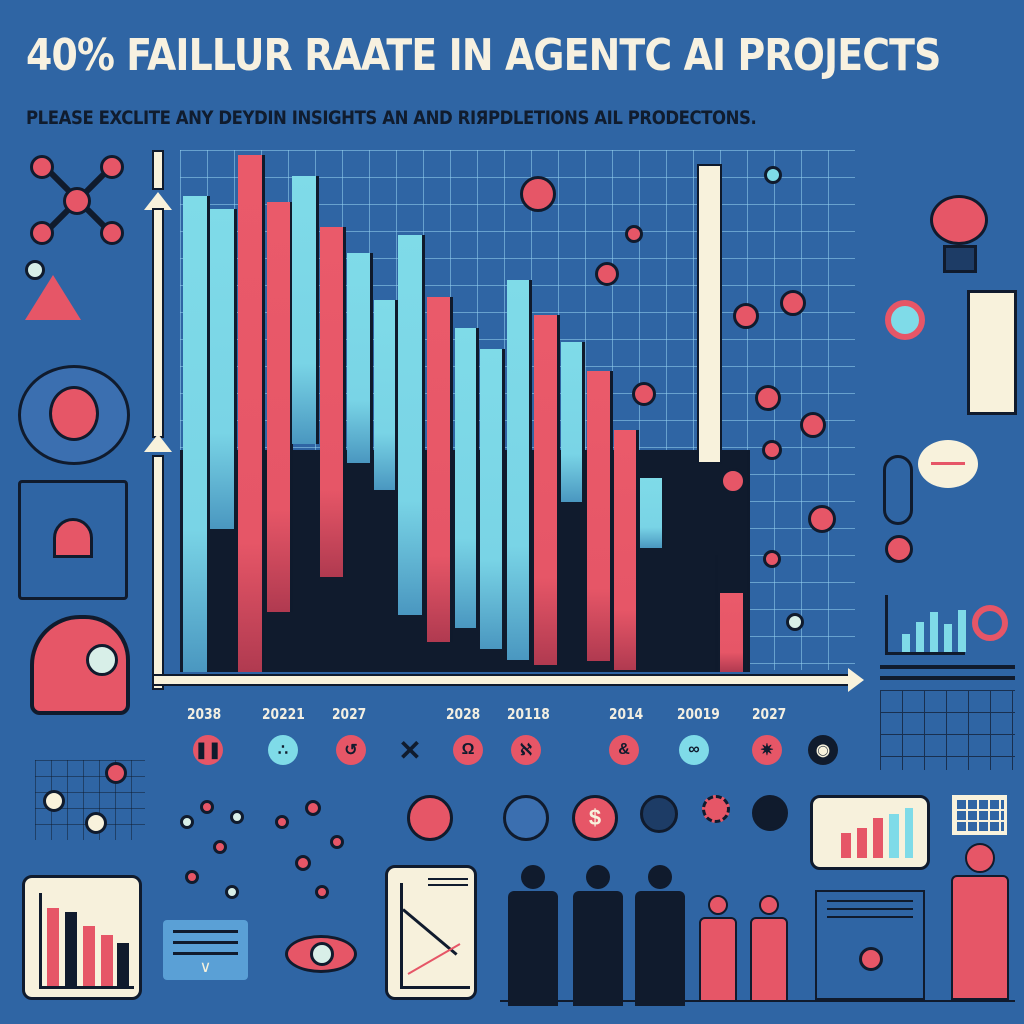 This screenshot has width=1024, height=1024. What do you see at coordinates (283, 750) in the screenshot?
I see `dots-circle-icon: ∴` at bounding box center [283, 750].